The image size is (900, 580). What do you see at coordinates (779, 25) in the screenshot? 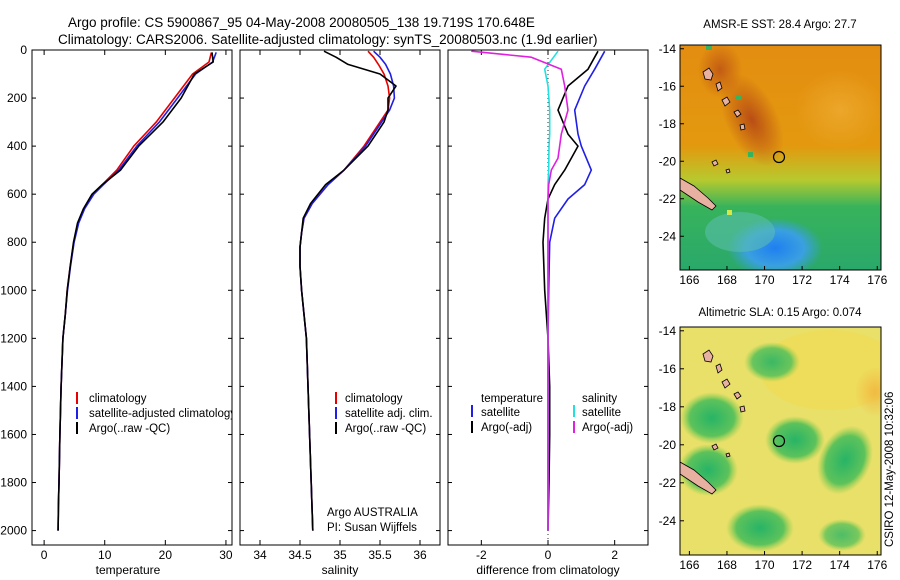
I see `sst-map-title: AMSR-E SST: 28.4 Argo: 27.7` at bounding box center [779, 25].